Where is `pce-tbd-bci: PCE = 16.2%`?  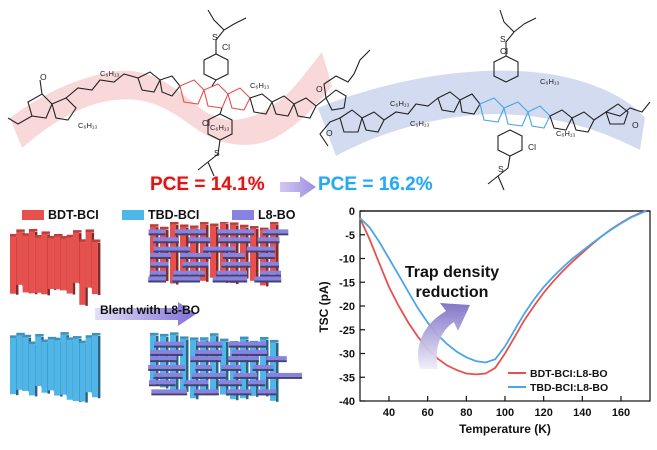 pce-tbd-bci: PCE = 16.2% is located at coordinates (375, 184).